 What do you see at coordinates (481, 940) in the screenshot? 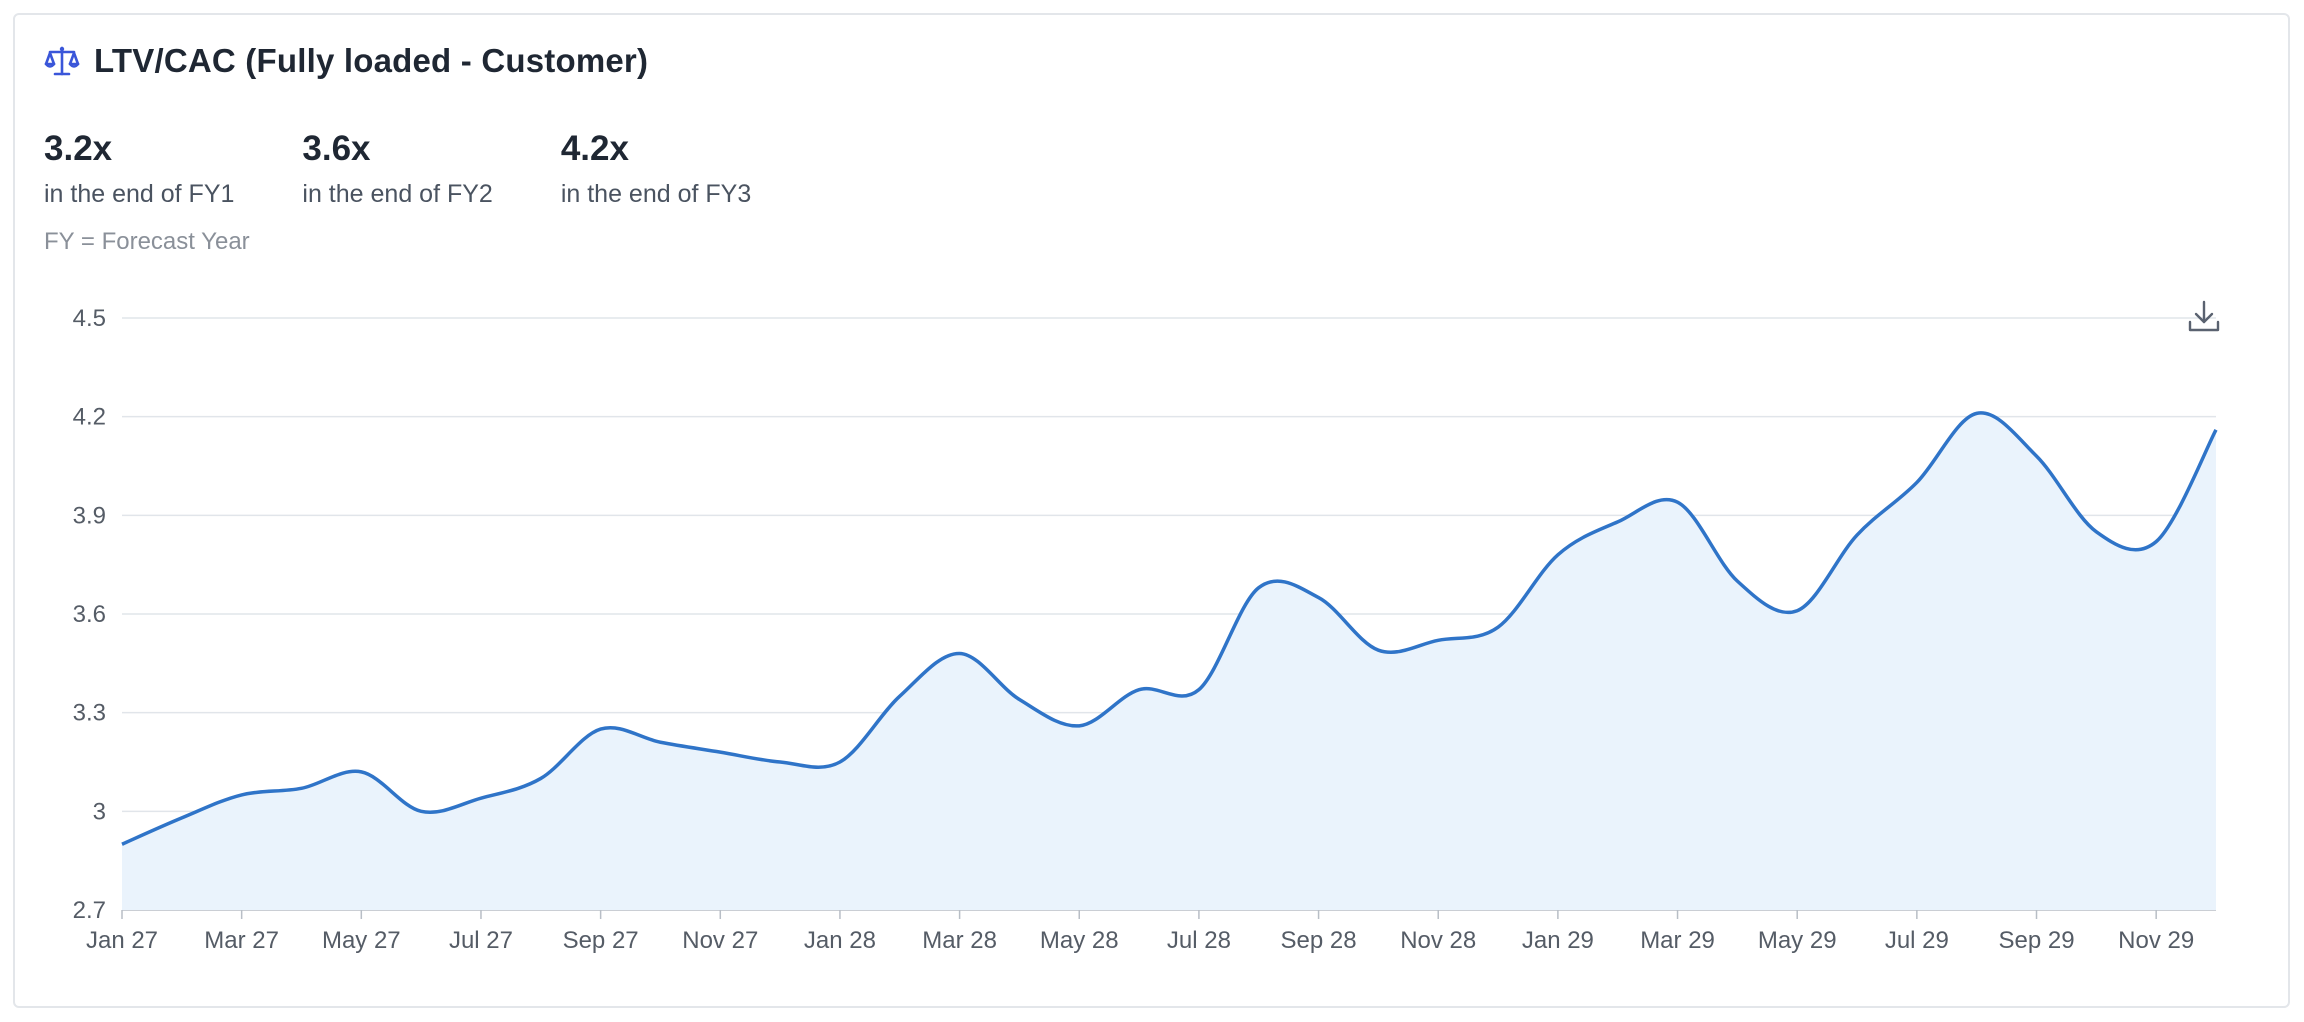
I see `x-tick-label: Jul 27` at bounding box center [481, 940].